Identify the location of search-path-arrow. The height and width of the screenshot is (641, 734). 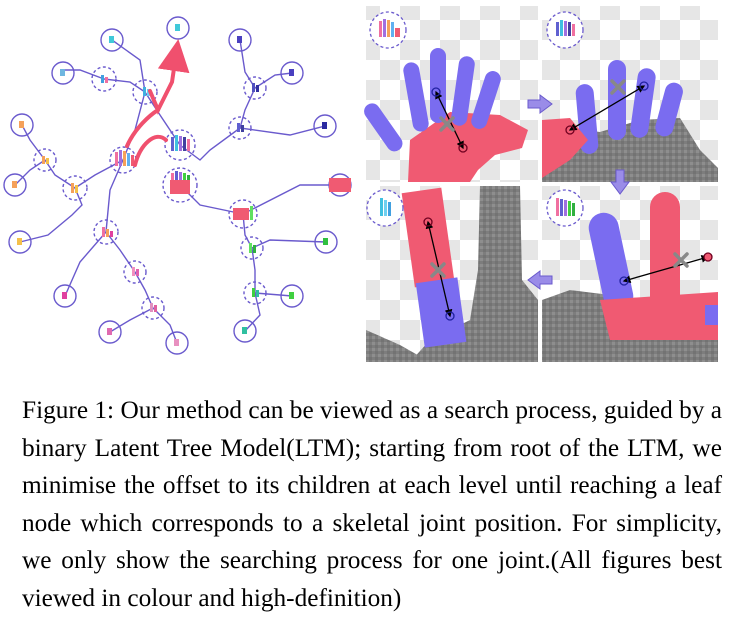
(157, 103).